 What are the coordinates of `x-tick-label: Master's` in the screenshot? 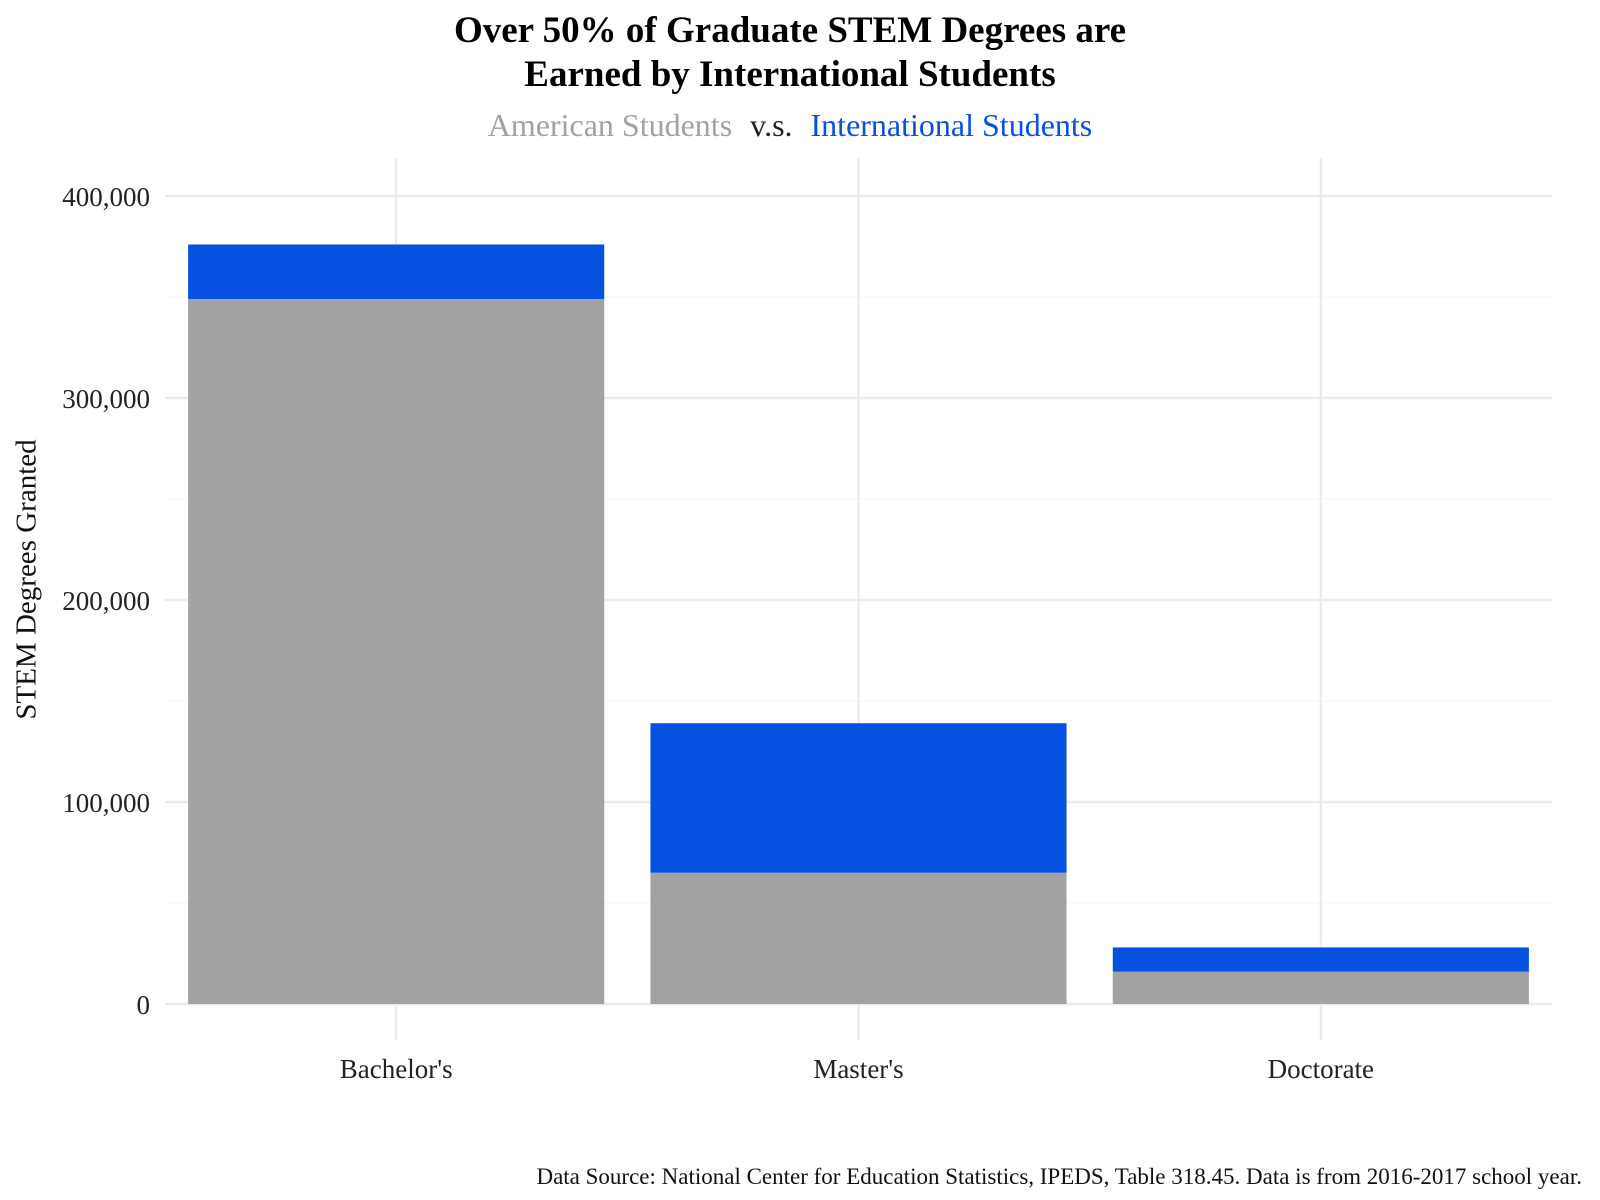 It's located at (858, 1069).